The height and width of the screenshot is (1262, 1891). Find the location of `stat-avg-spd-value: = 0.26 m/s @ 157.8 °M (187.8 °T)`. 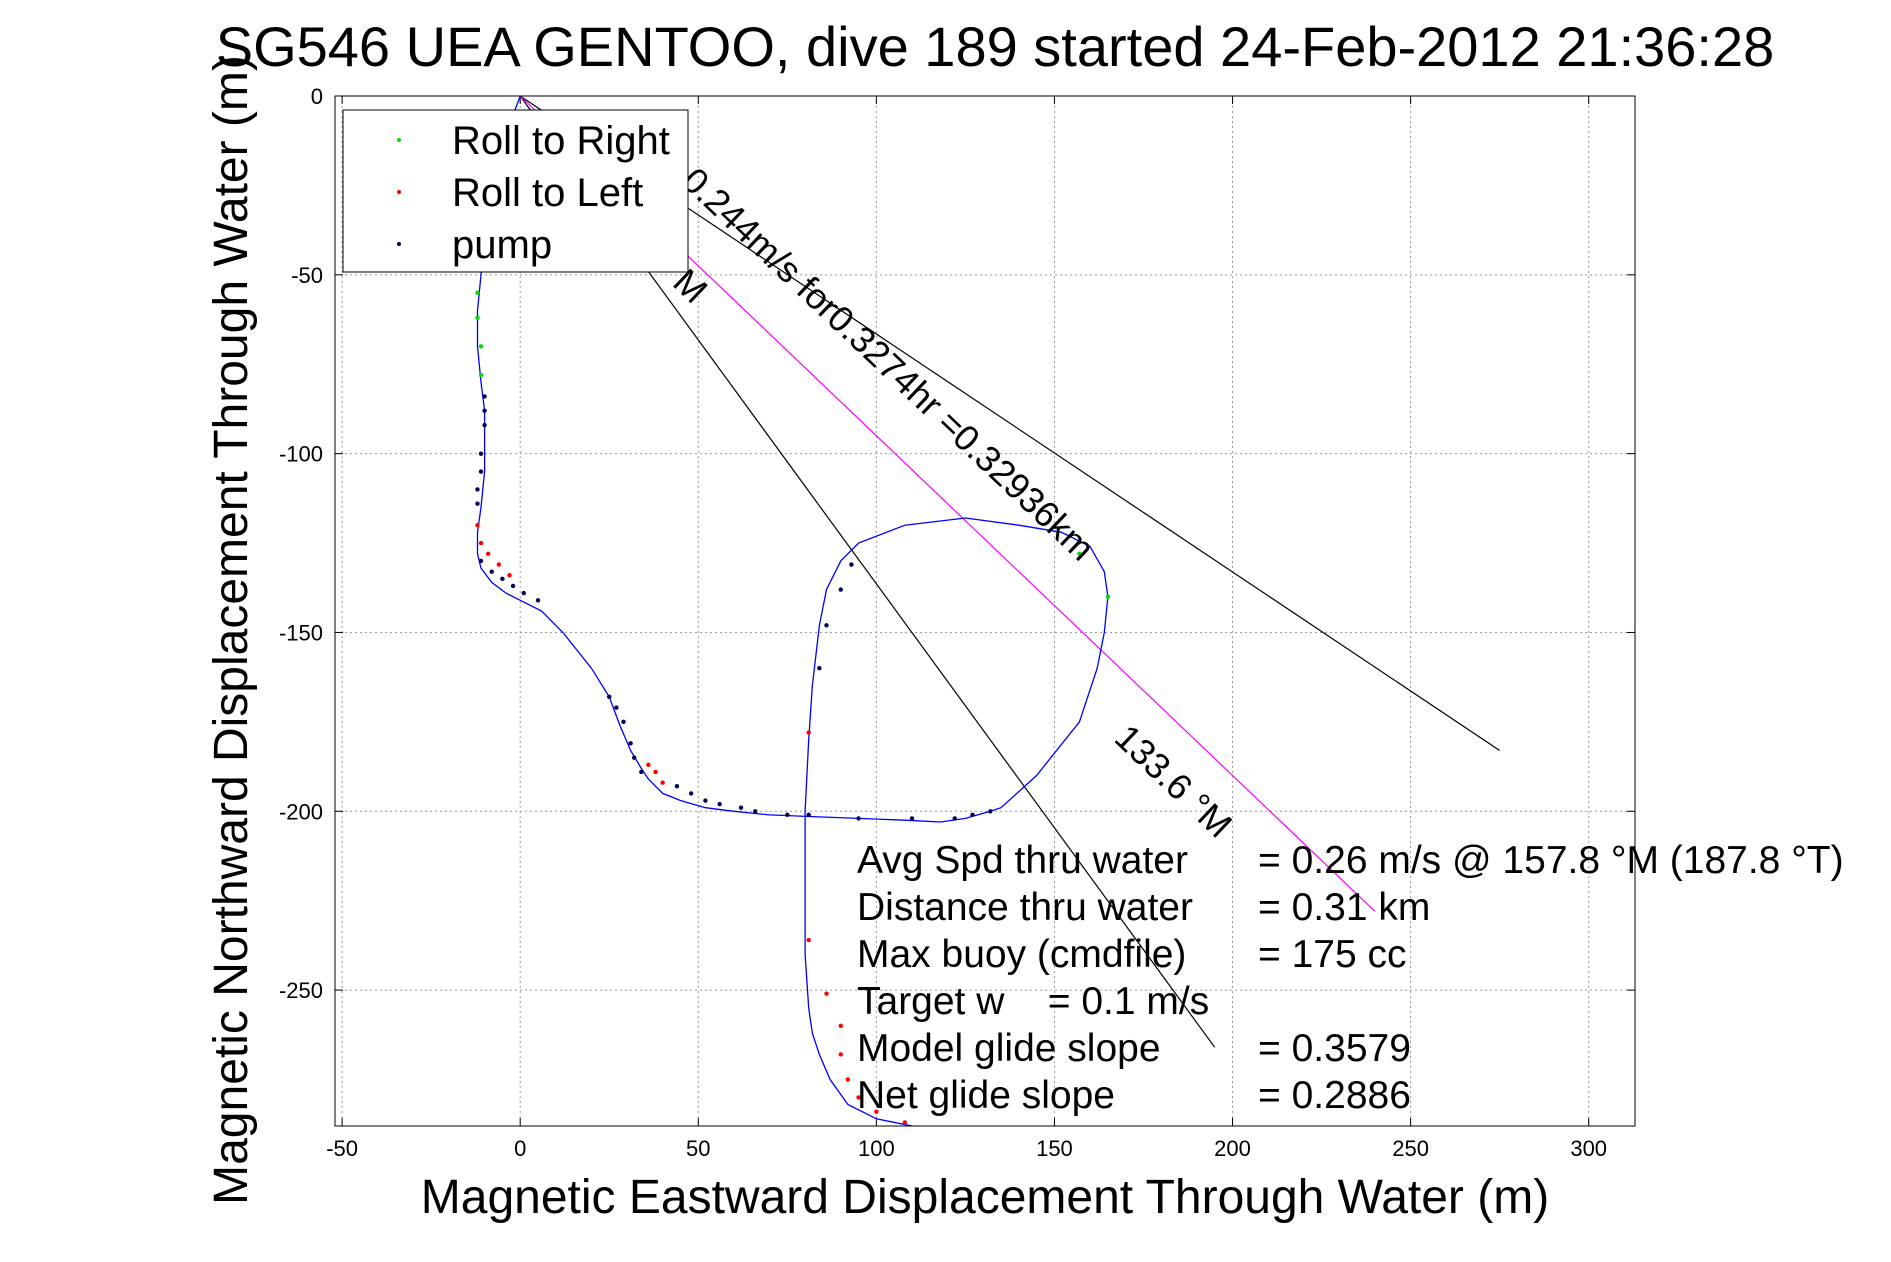

stat-avg-spd-value: = 0.26 m/s @ 157.8 °M (187.8 °T) is located at coordinates (1551, 860).